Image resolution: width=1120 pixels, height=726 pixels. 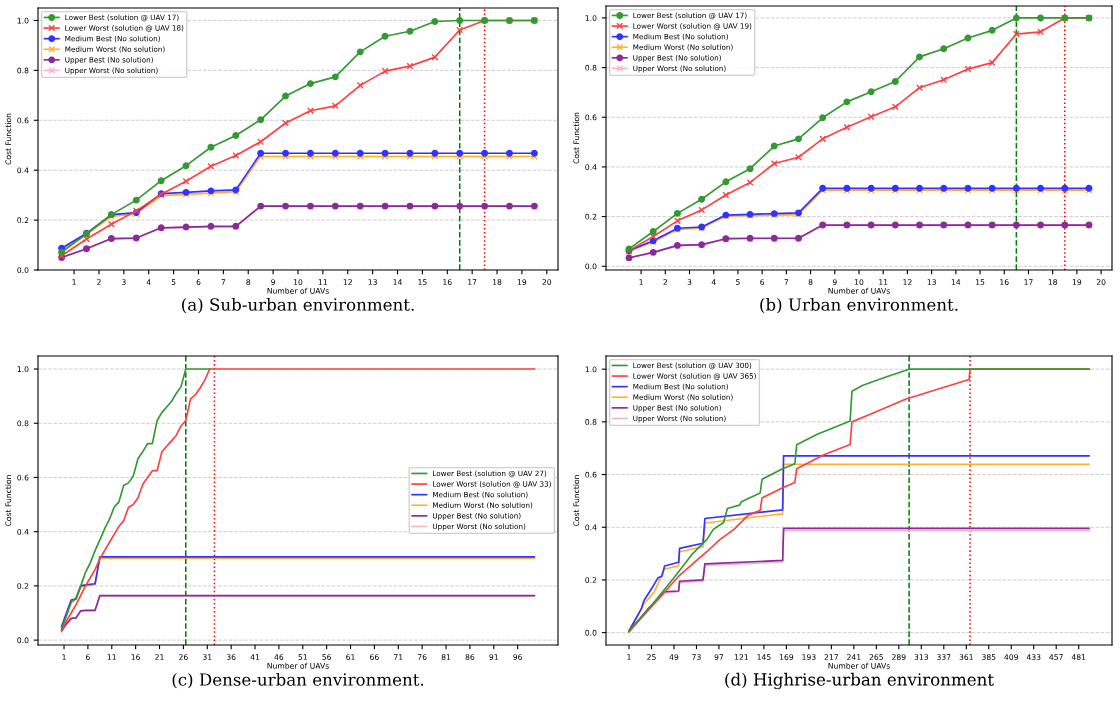 I want to click on text: (a) Sub-urban environment., so click(x=298, y=305).